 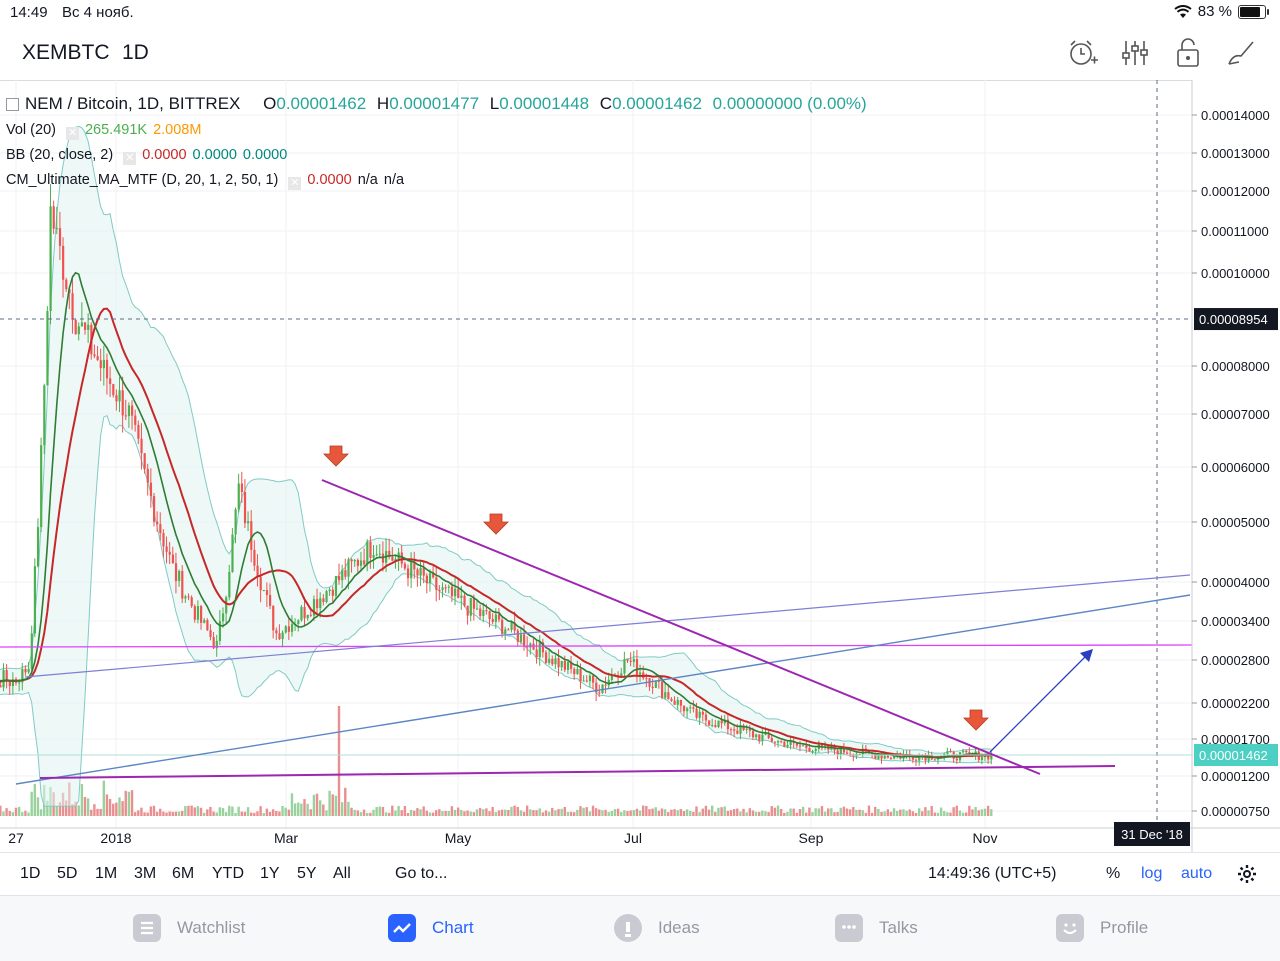 I want to click on range-3m: 3M, so click(x=145, y=873).